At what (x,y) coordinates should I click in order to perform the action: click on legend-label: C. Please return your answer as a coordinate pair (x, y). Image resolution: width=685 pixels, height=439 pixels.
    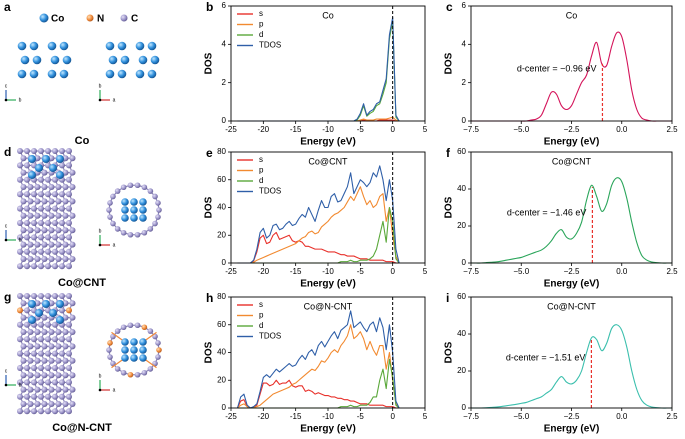
    Looking at the image, I should click on (134, 19).